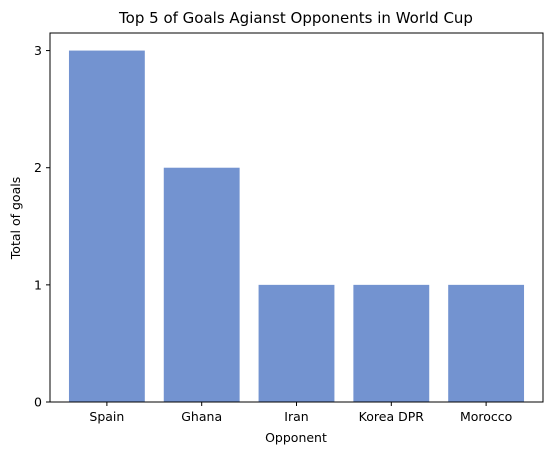 The width and height of the screenshot is (554, 455). Describe the element at coordinates (296, 416) in the screenshot. I see `x-tick-label: Iran` at that location.